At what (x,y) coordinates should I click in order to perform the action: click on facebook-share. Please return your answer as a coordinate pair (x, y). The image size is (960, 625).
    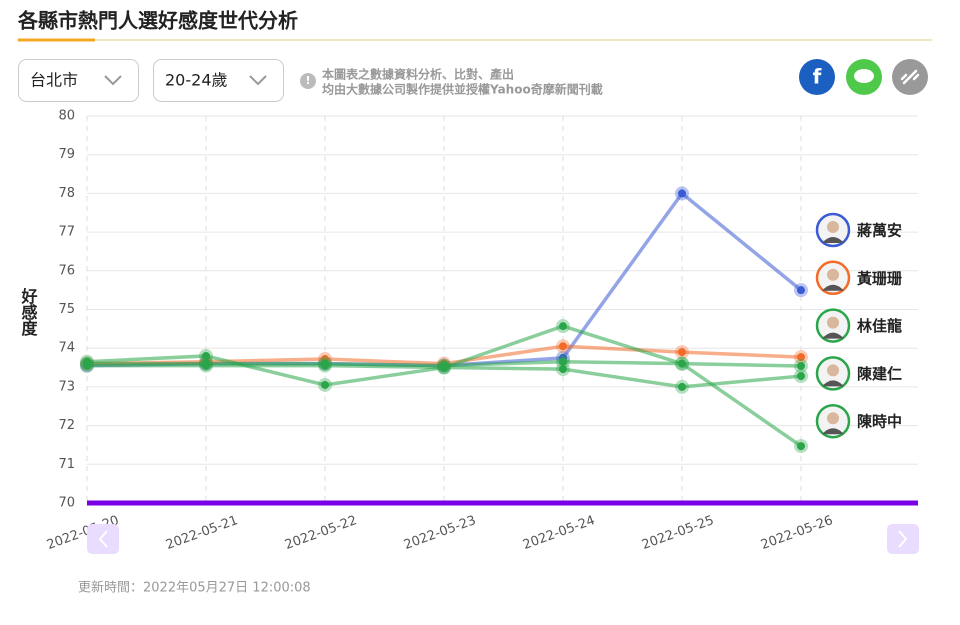
    Looking at the image, I should click on (817, 77).